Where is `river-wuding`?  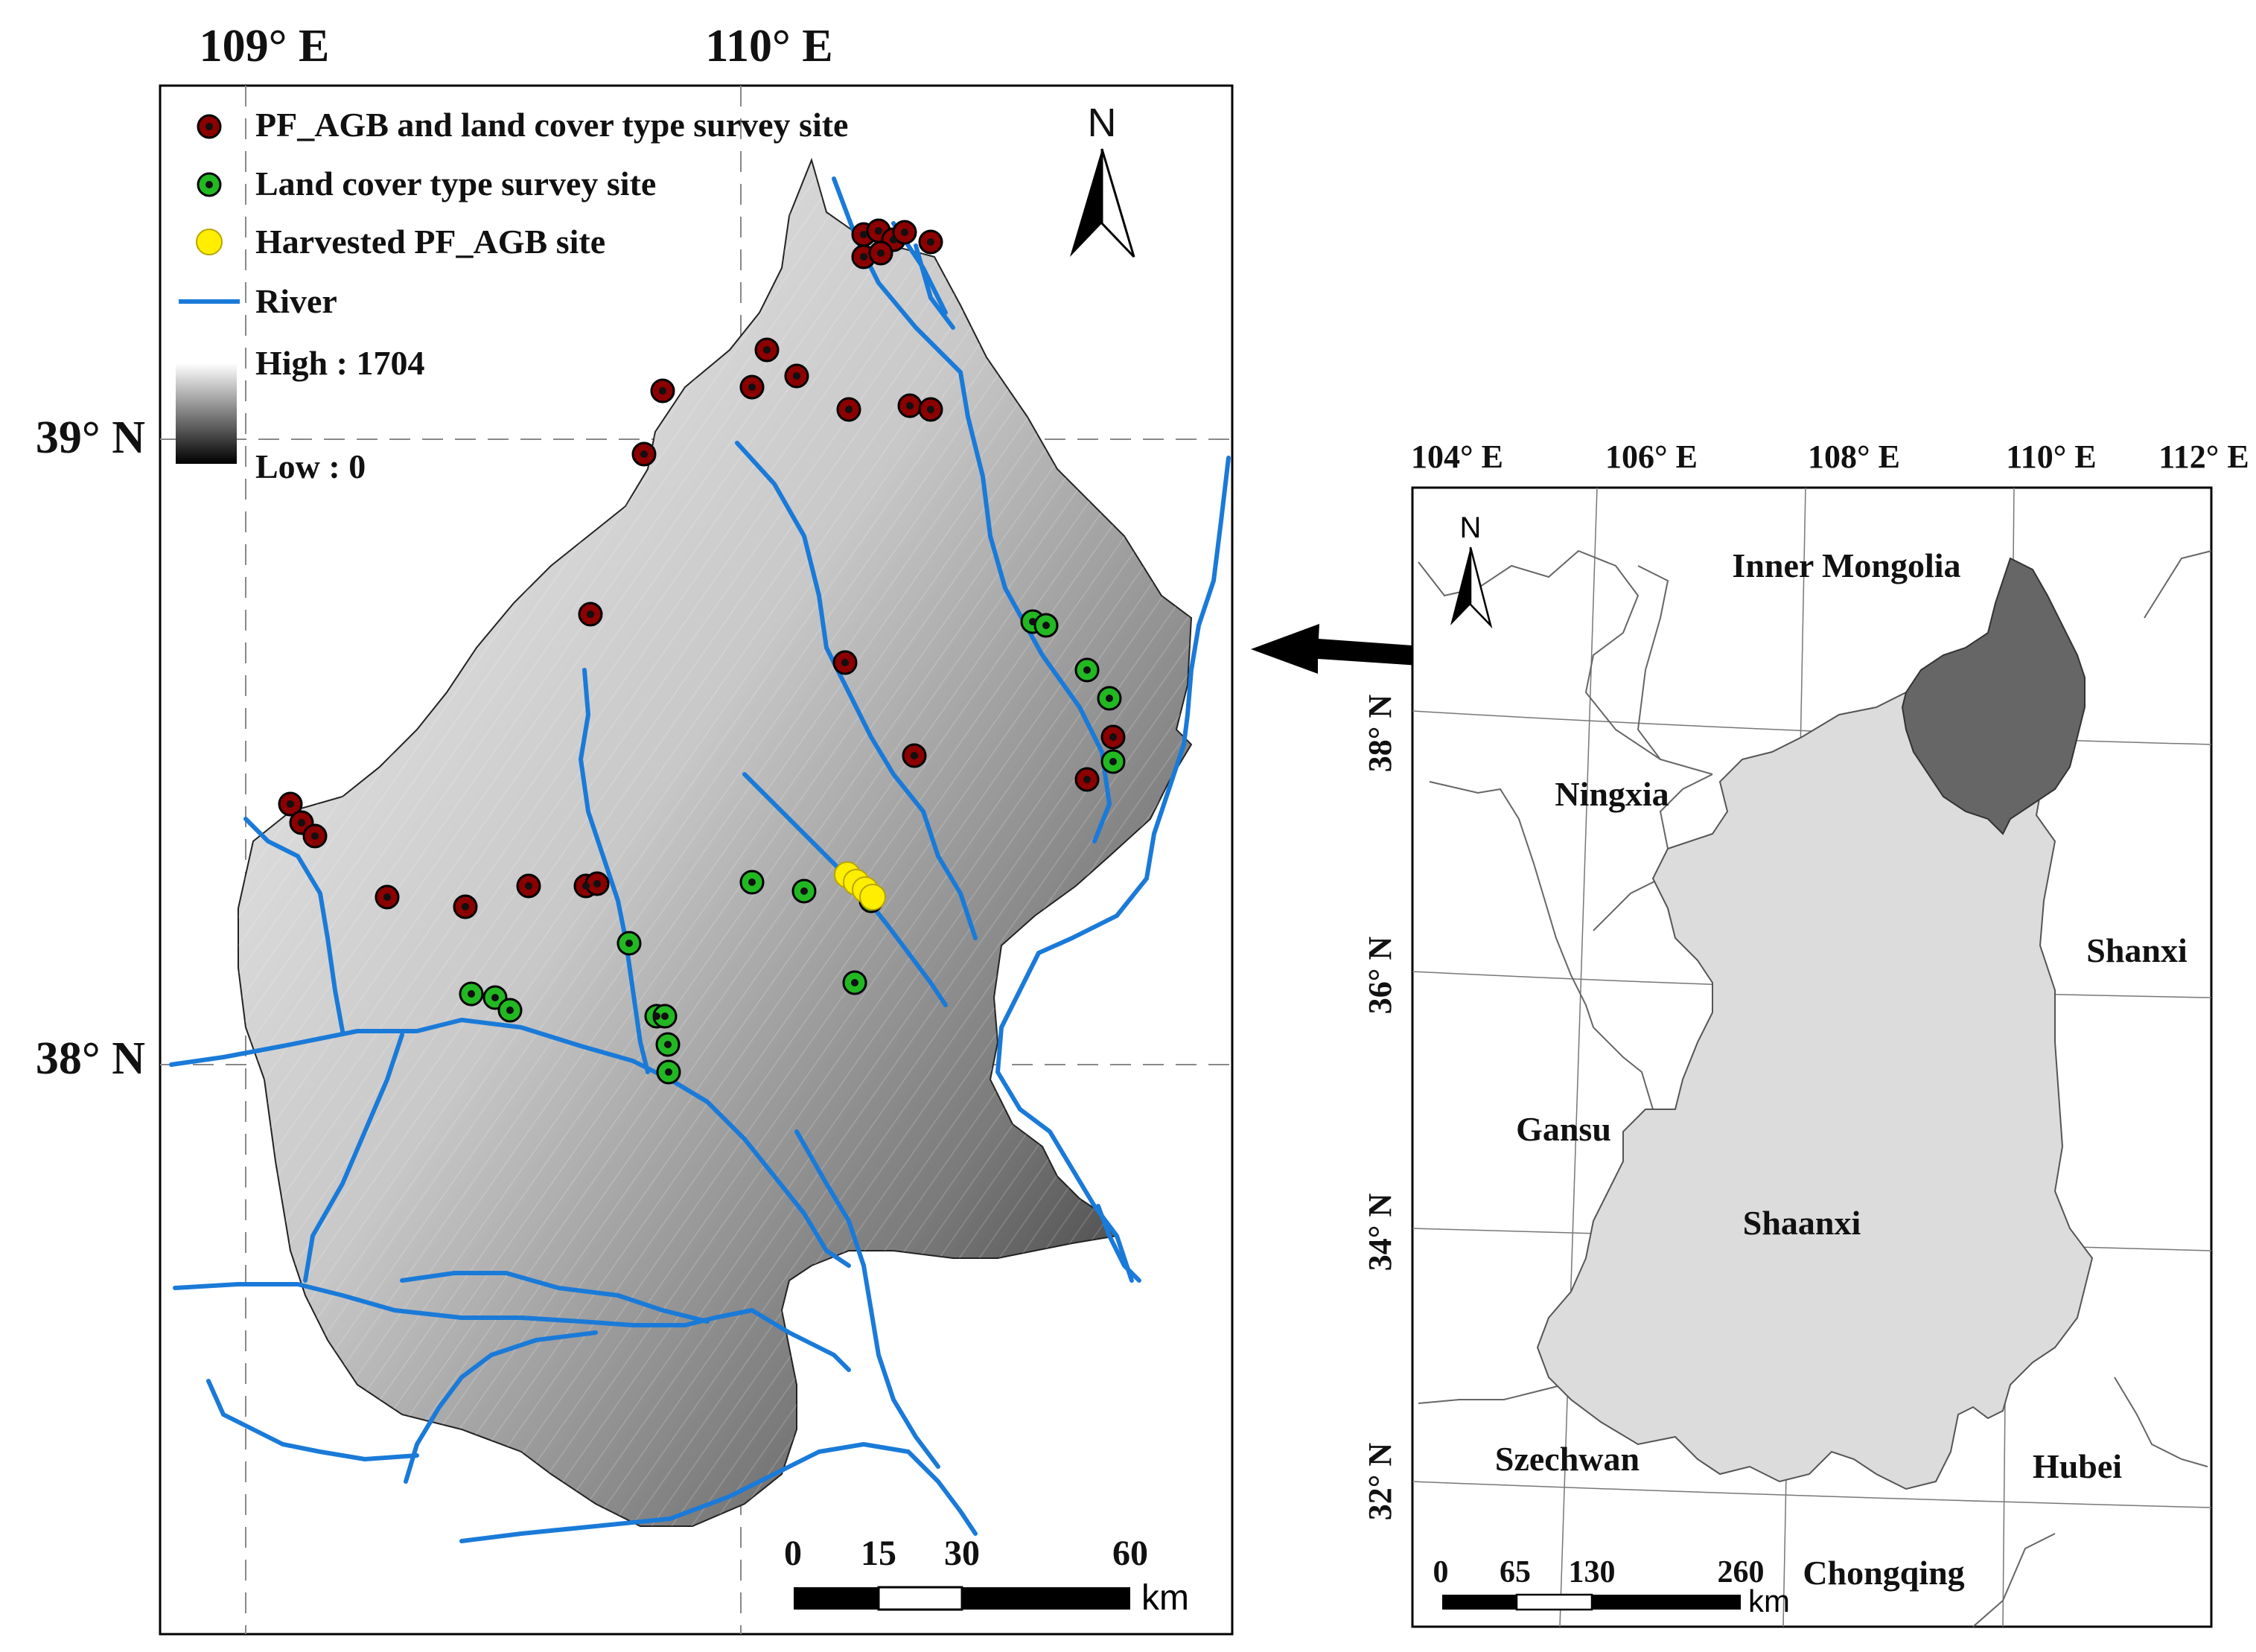 river-wuding is located at coordinates (510, 1143).